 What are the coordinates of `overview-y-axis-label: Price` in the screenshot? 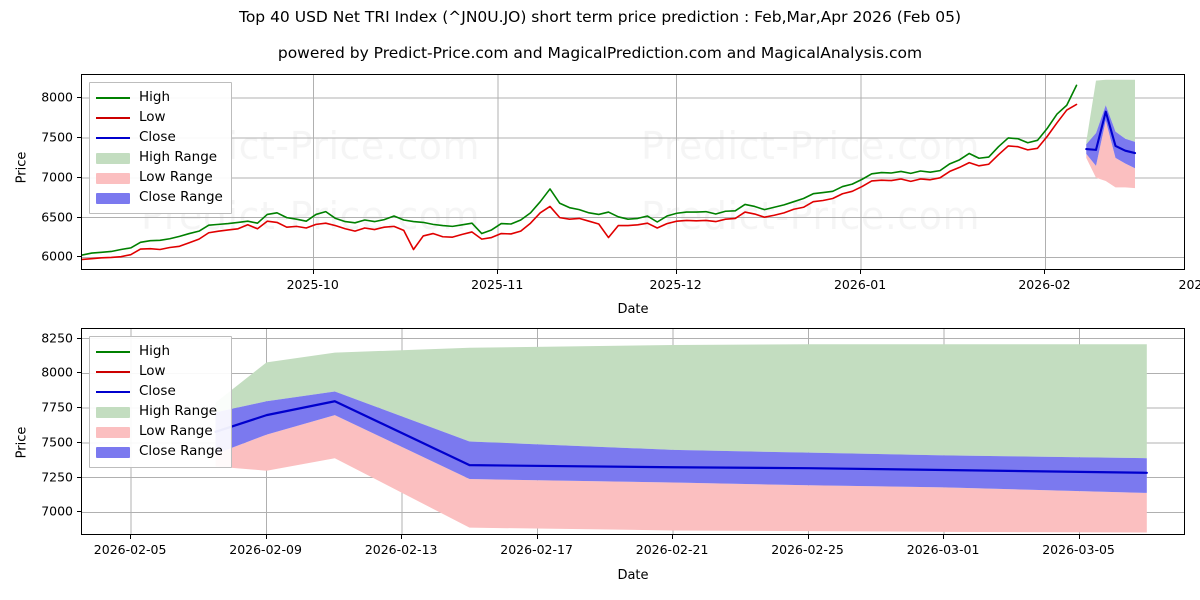 It's located at (22, 167).